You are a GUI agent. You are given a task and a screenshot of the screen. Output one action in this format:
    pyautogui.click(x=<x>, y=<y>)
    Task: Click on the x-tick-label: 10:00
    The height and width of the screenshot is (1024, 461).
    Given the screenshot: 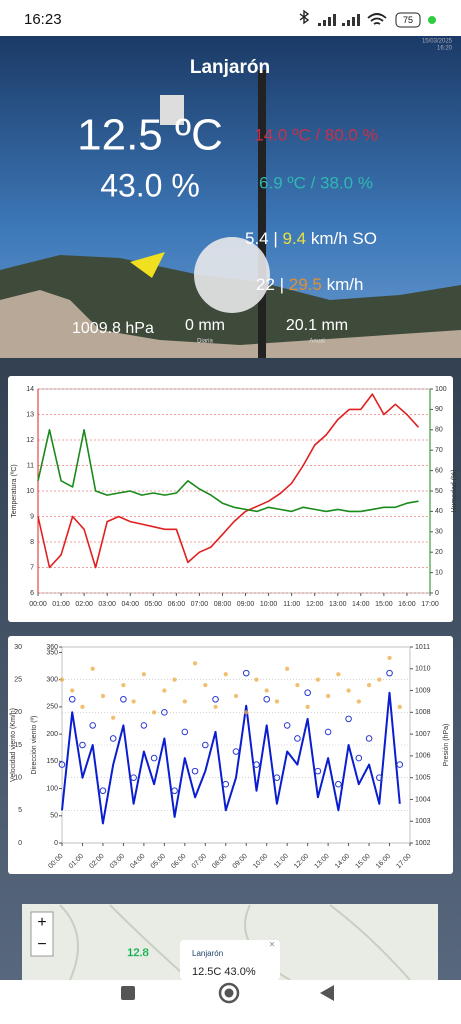 What is the action you would take?
    pyautogui.click(x=269, y=604)
    